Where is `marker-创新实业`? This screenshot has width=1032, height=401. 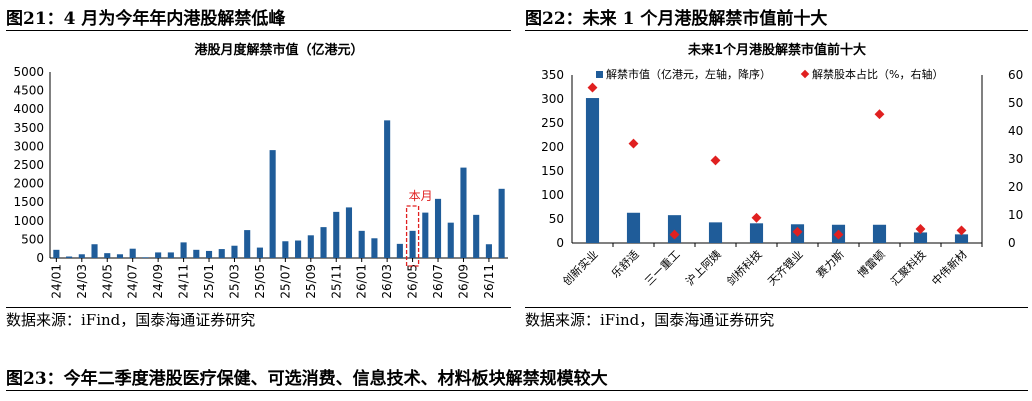 marker-创新实业 is located at coordinates (592, 87).